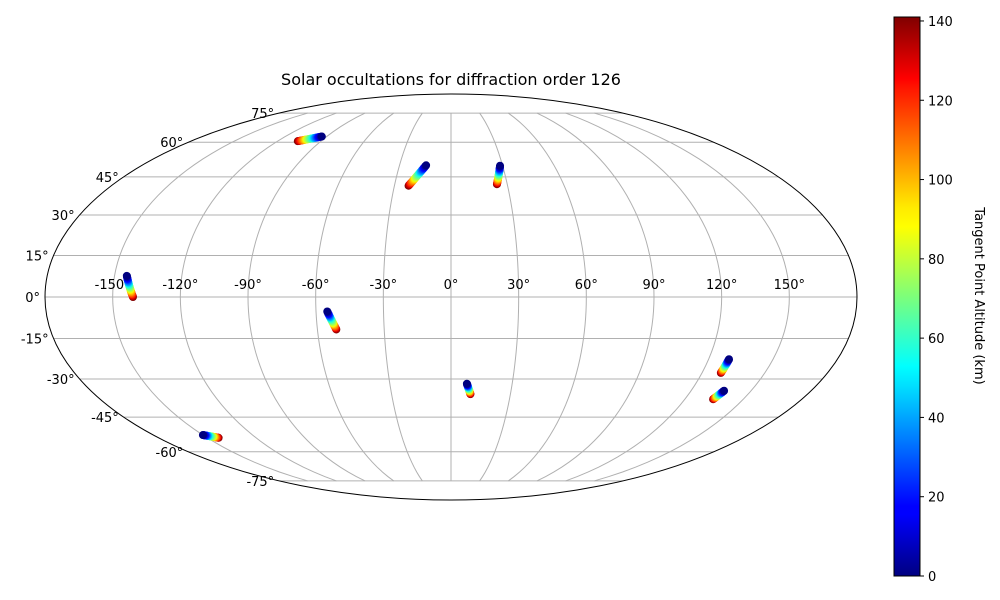  What do you see at coordinates (518, 285) in the screenshot?
I see `longitude-tick-label: 30°` at bounding box center [518, 285].